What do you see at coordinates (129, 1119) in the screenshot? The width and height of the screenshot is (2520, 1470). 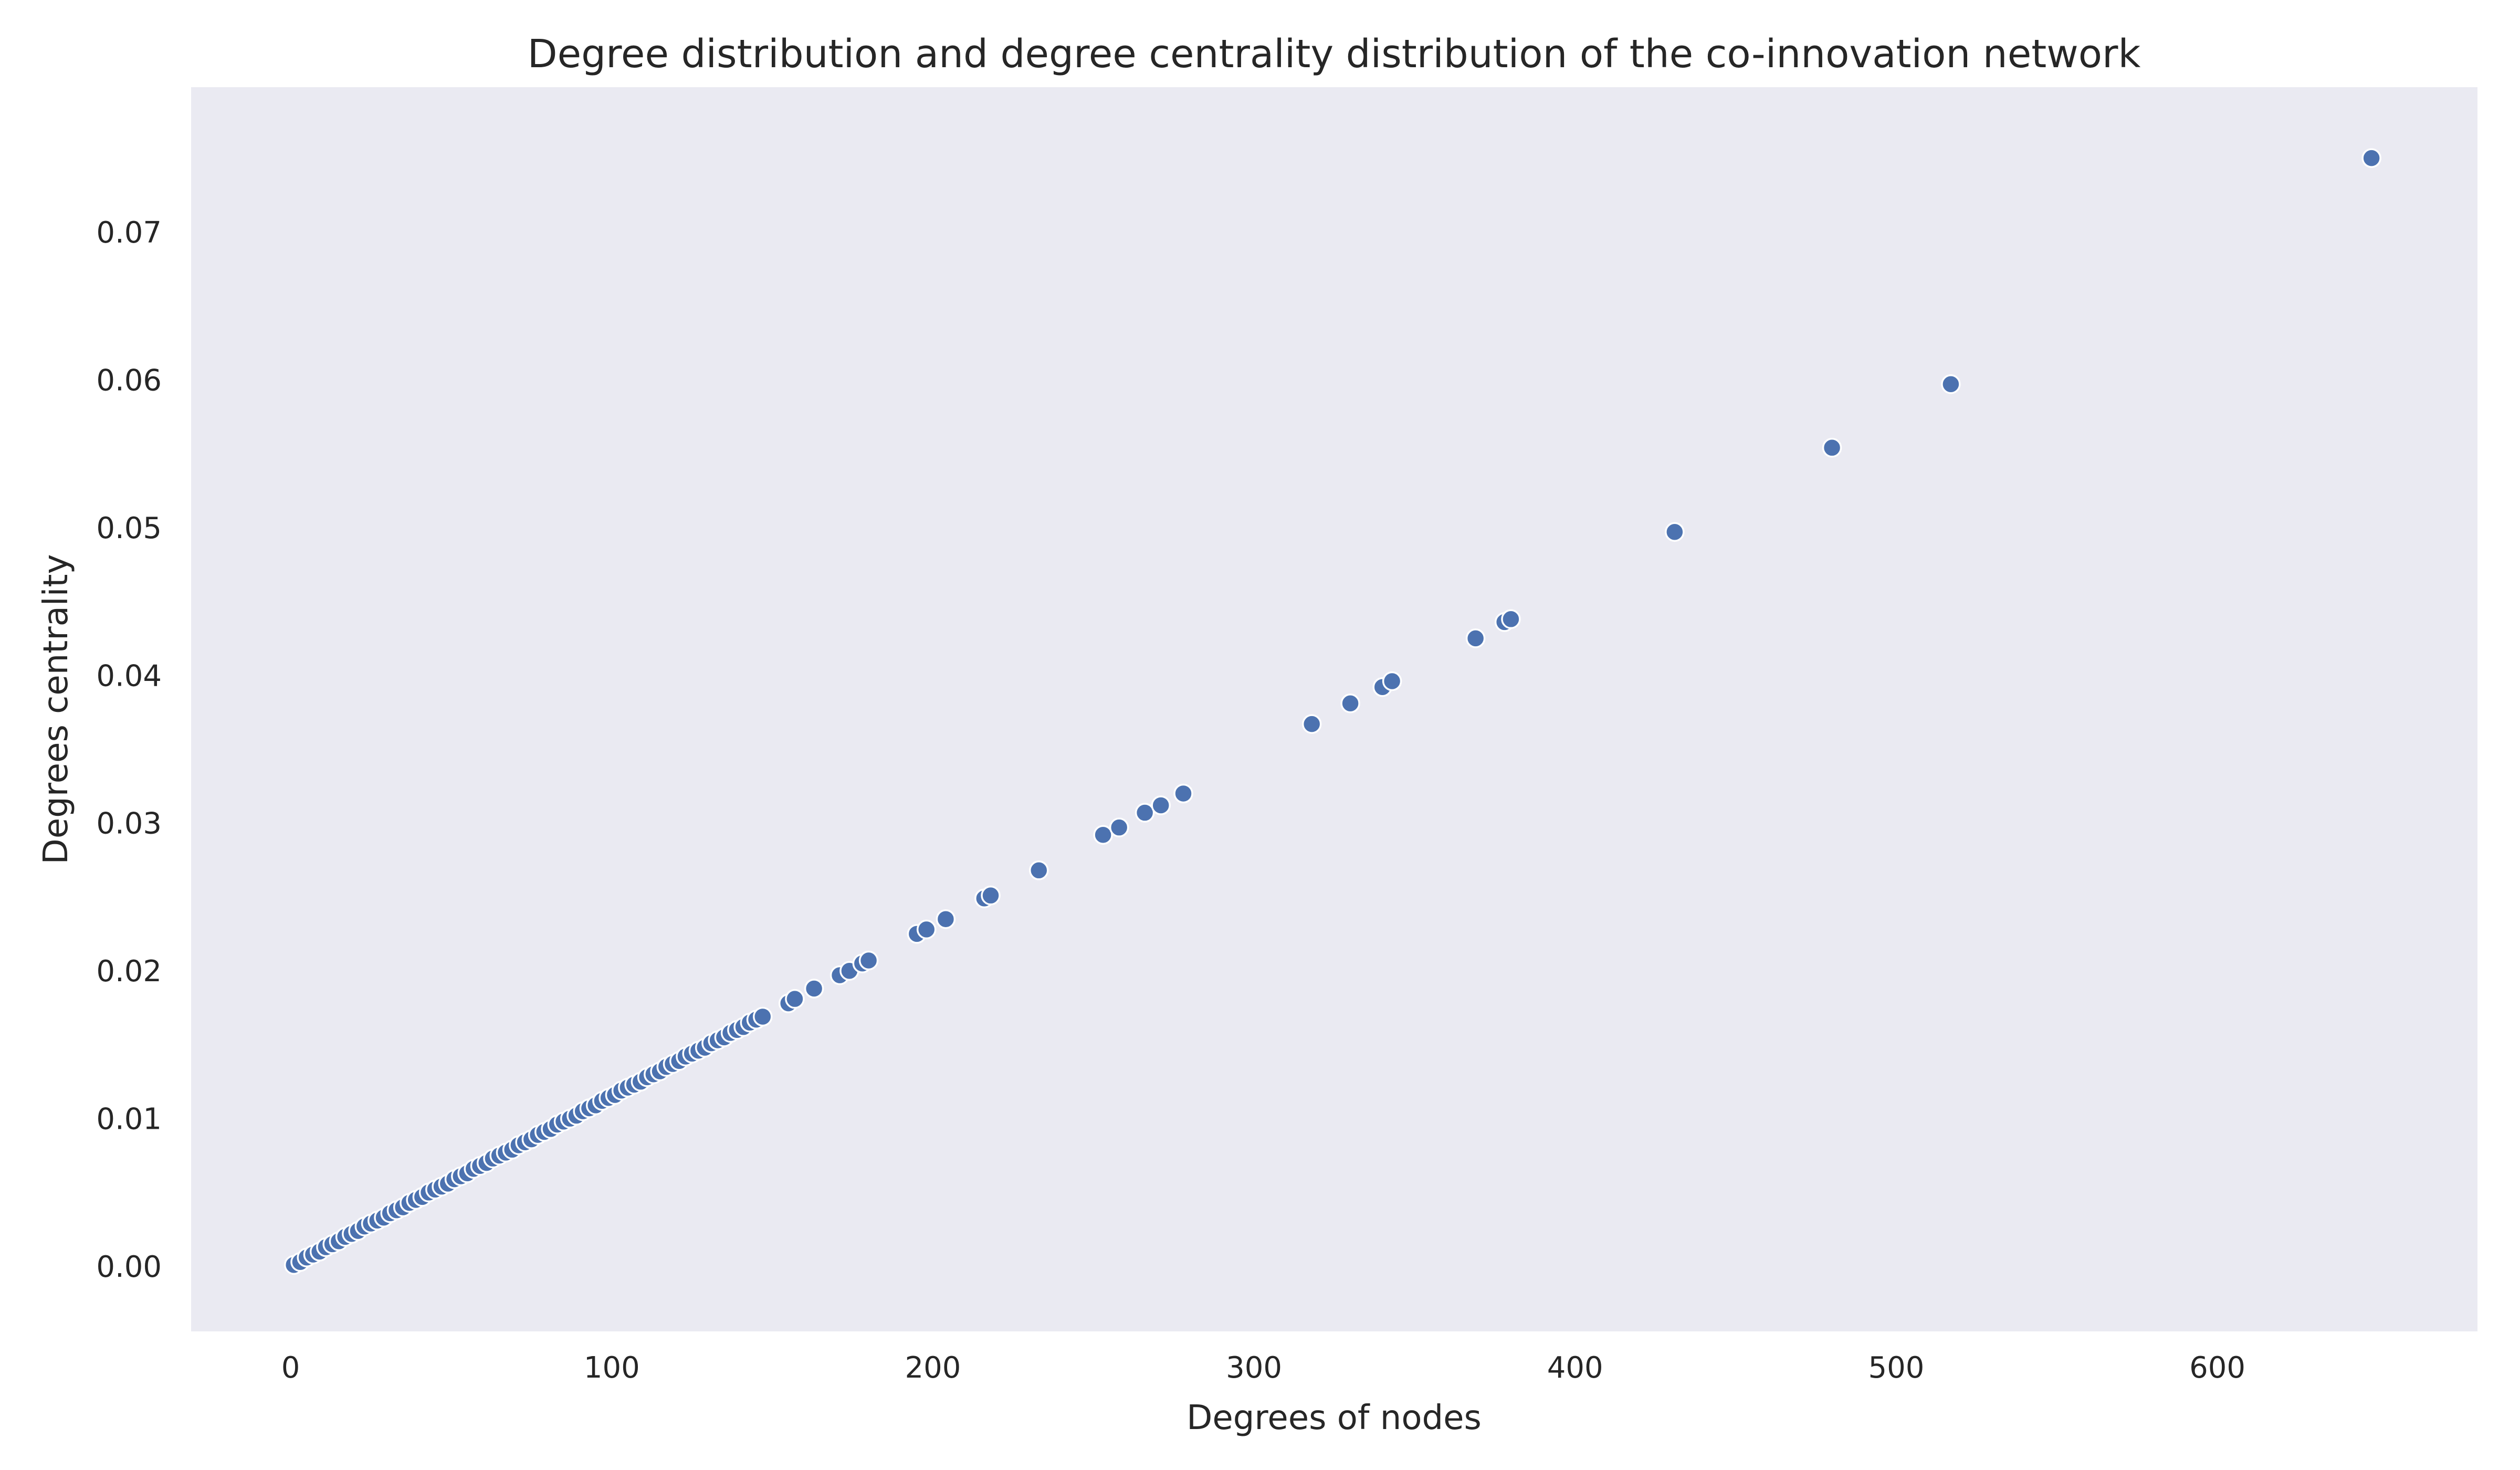 I see `y-tick-label: 0.01` at bounding box center [129, 1119].